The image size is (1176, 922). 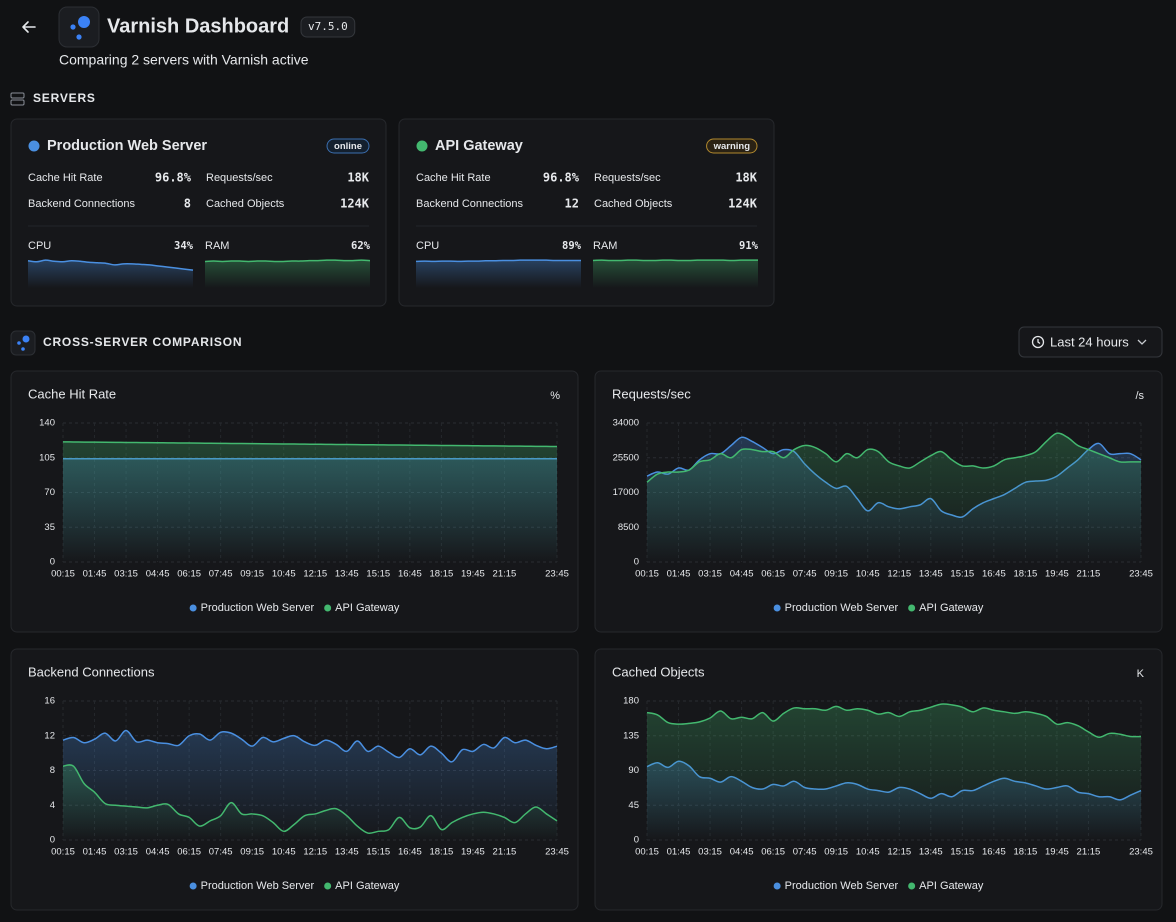 What do you see at coordinates (47, 457) in the screenshot?
I see `y-tick-label: 105` at bounding box center [47, 457].